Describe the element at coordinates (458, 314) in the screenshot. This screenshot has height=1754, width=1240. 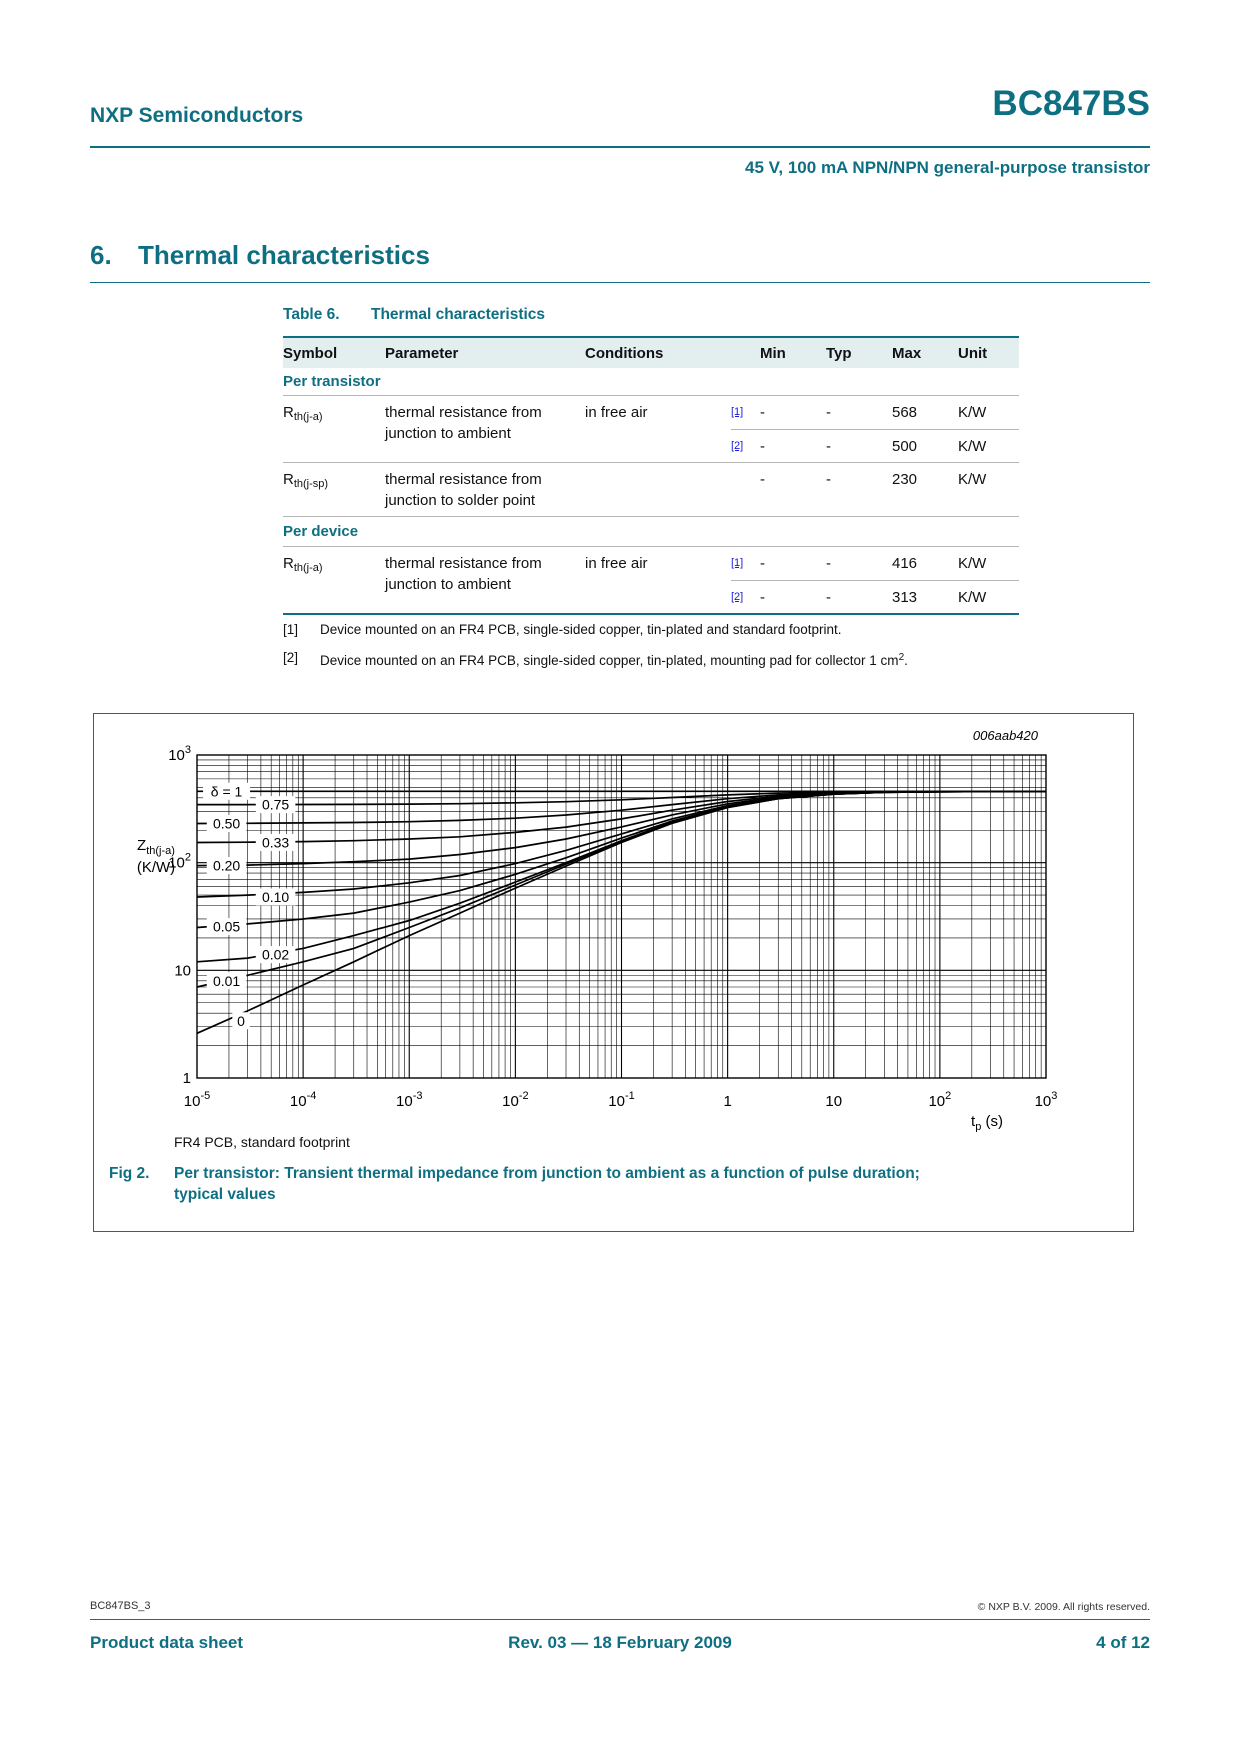
I see `table-title-text: Thermal characteristics` at that location.